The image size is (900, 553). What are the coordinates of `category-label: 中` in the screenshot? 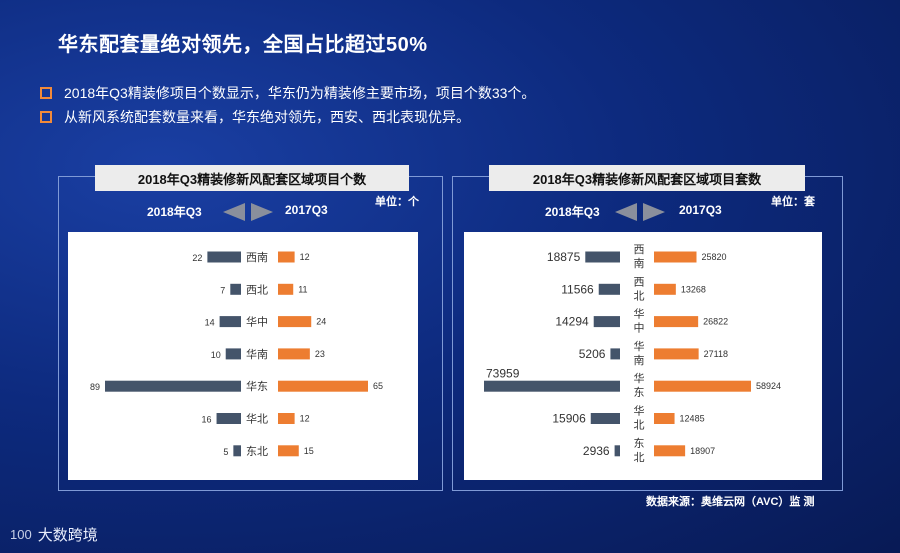 It's located at (639, 328).